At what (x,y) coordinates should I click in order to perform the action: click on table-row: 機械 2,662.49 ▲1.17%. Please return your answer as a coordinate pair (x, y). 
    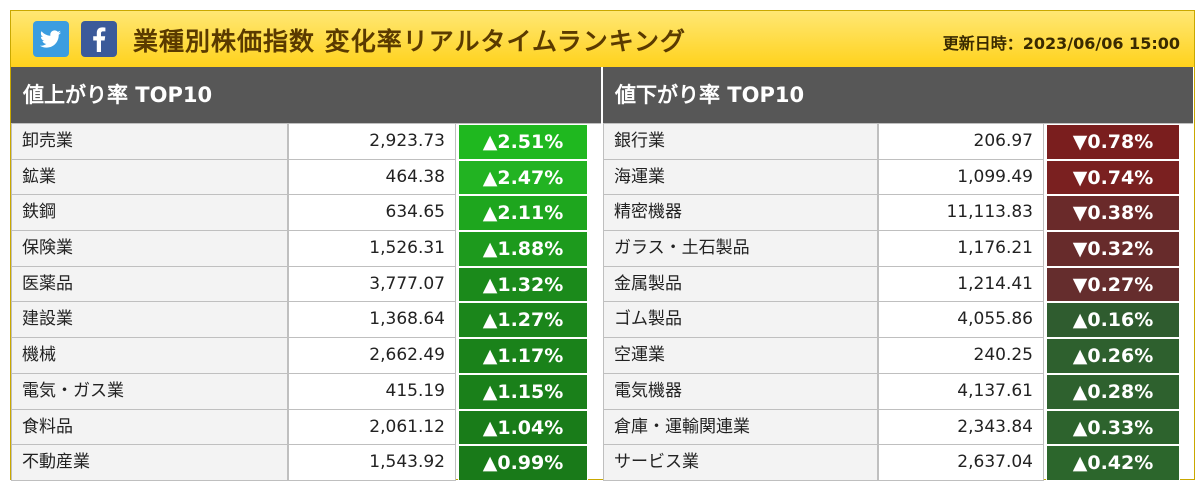
    Looking at the image, I should click on (306, 356).